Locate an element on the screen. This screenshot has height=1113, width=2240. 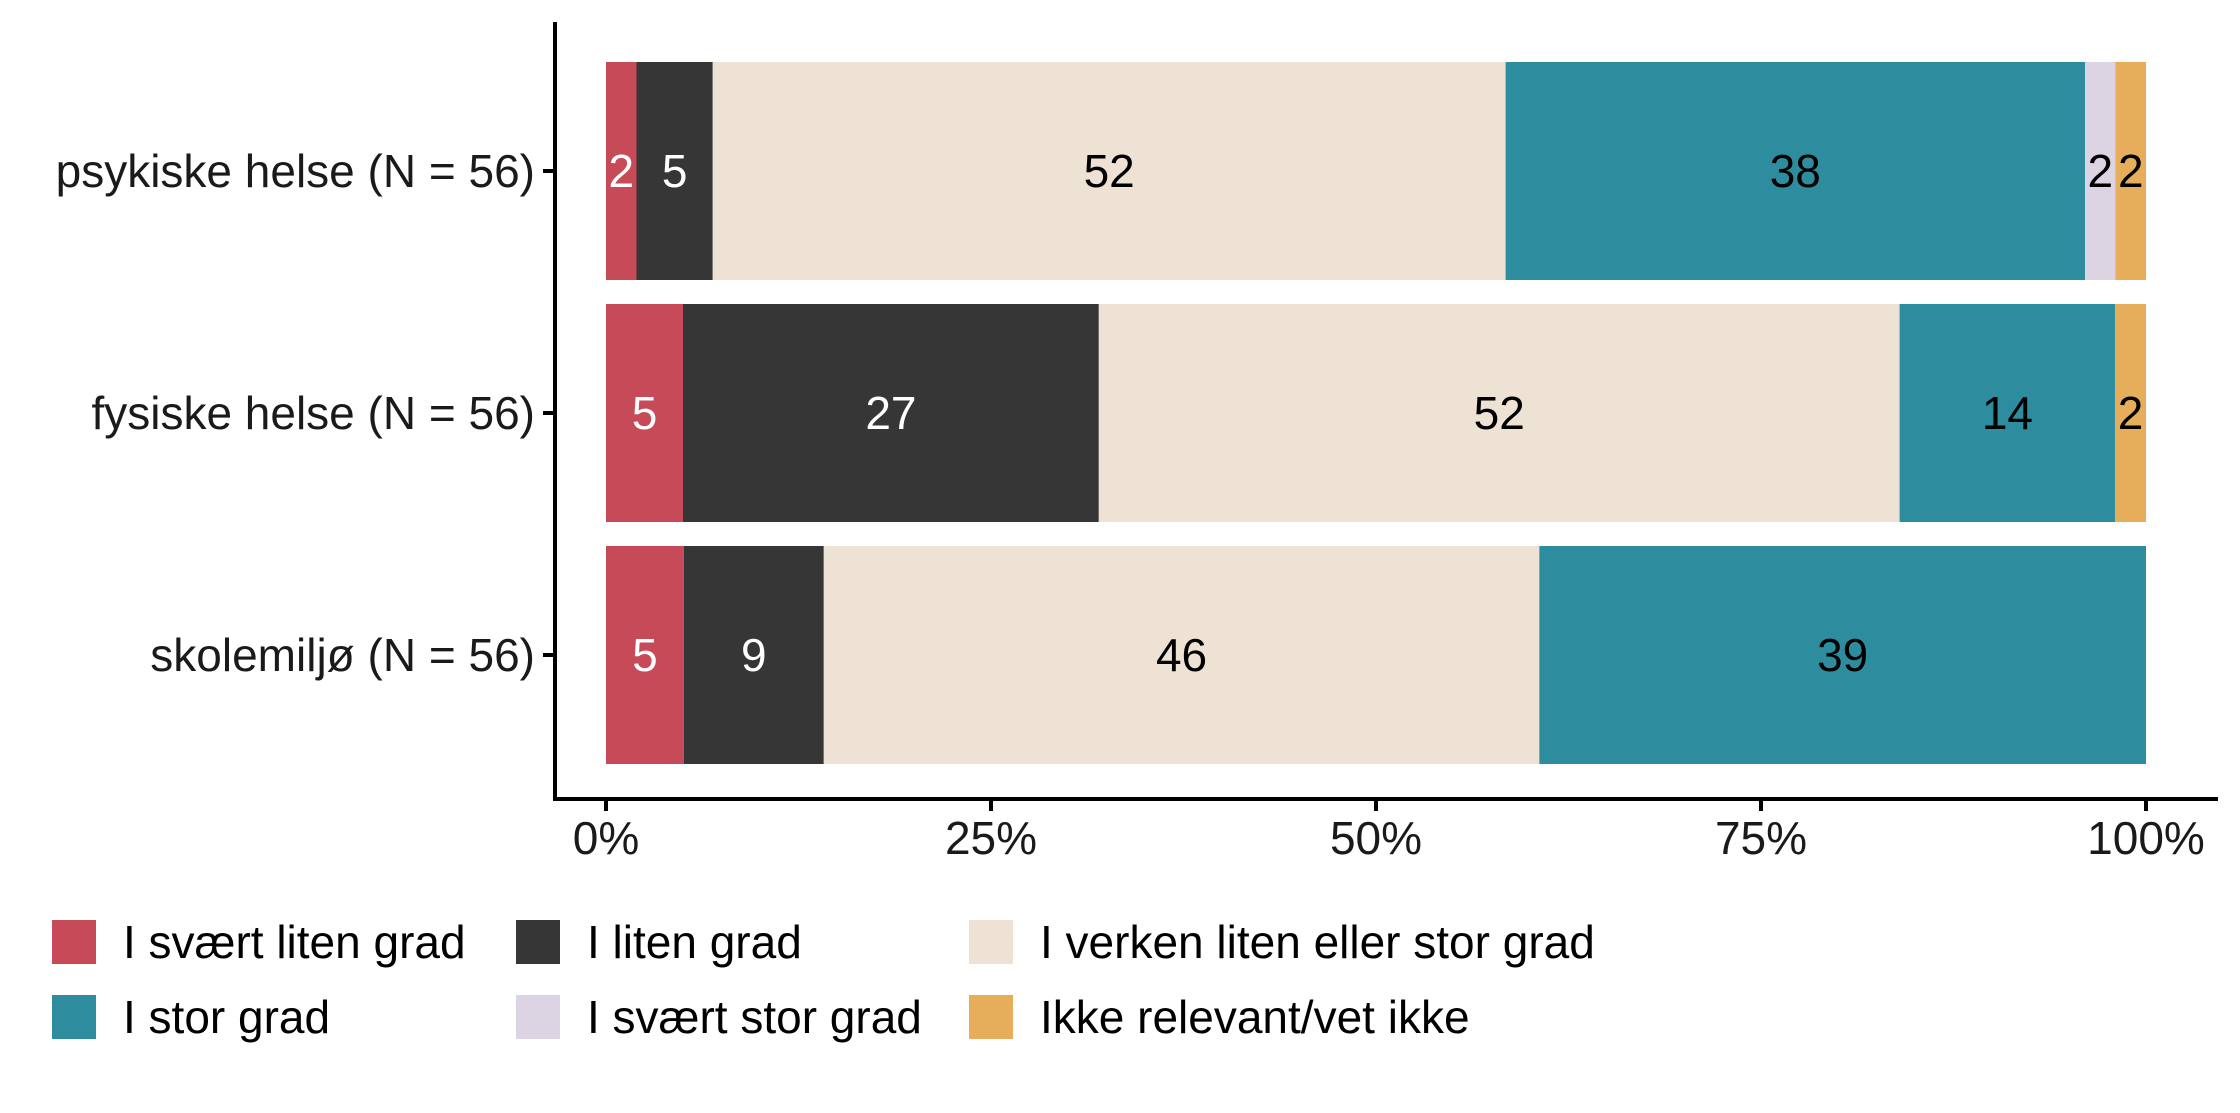
y-tick-label: fysiske helse (N = 56) is located at coordinates (313, 413).